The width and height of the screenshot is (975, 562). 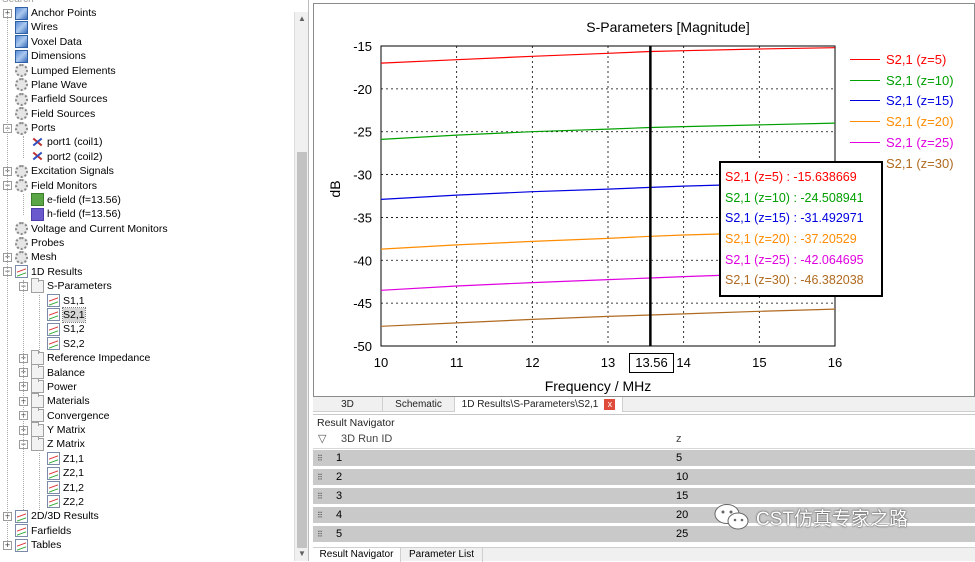 I want to click on tab-parameter-list: Parameter List, so click(x=442, y=555).